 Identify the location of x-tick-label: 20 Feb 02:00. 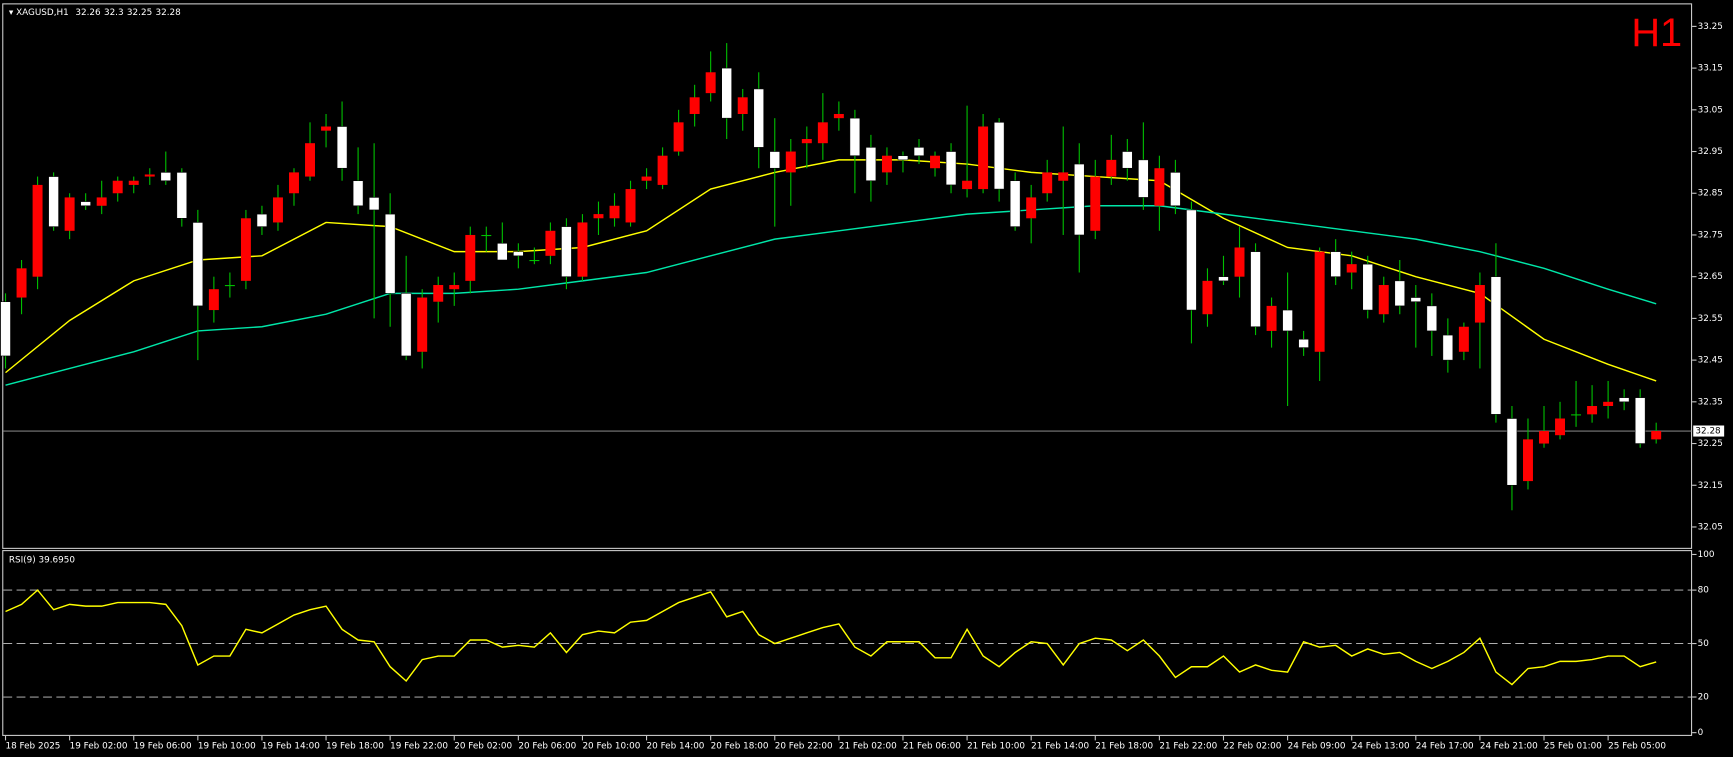
(483, 746).